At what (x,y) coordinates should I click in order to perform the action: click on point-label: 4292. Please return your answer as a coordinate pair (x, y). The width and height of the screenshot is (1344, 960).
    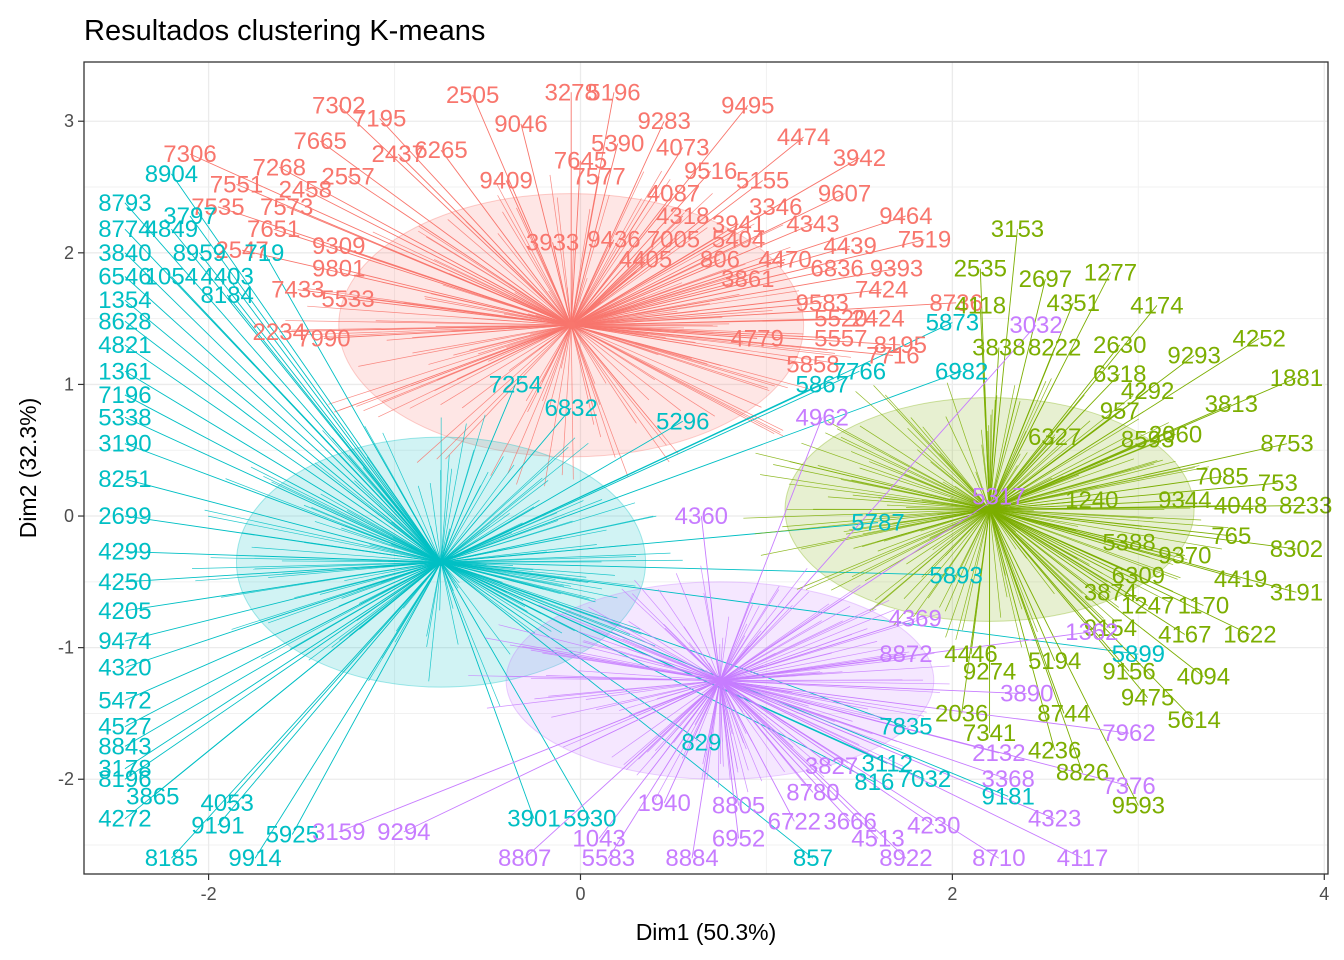
    Looking at the image, I should click on (1147, 391).